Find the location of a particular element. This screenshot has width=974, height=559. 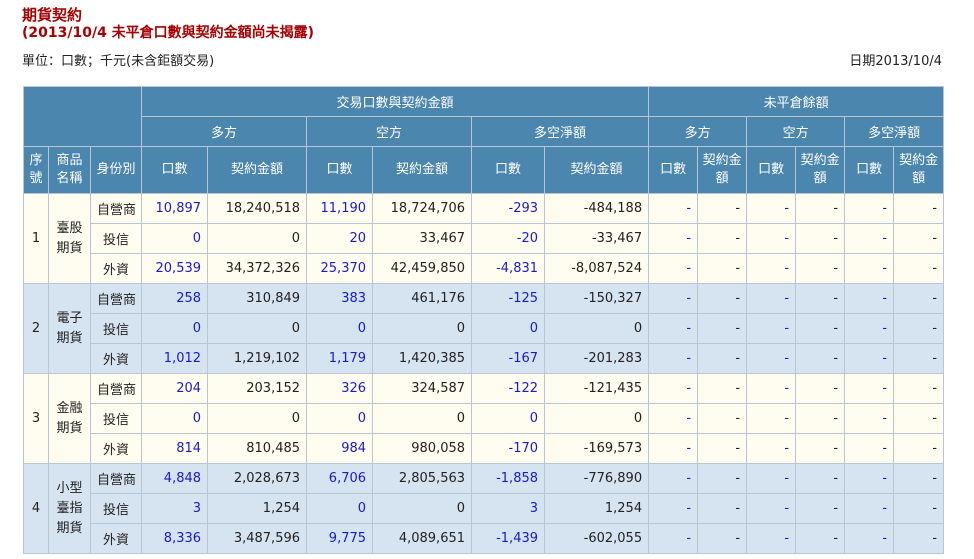

short-amount-cell: 0 is located at coordinates (422, 328).